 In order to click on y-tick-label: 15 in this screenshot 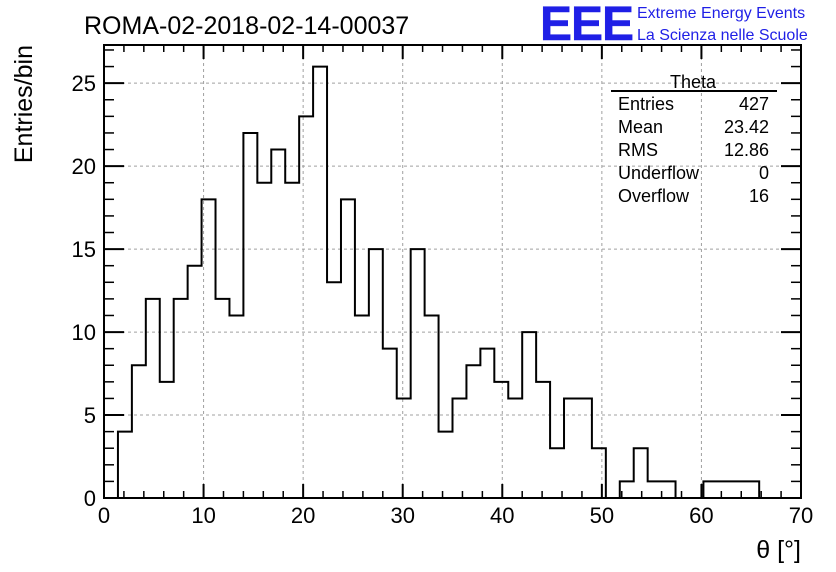, I will do `click(84, 249)`.